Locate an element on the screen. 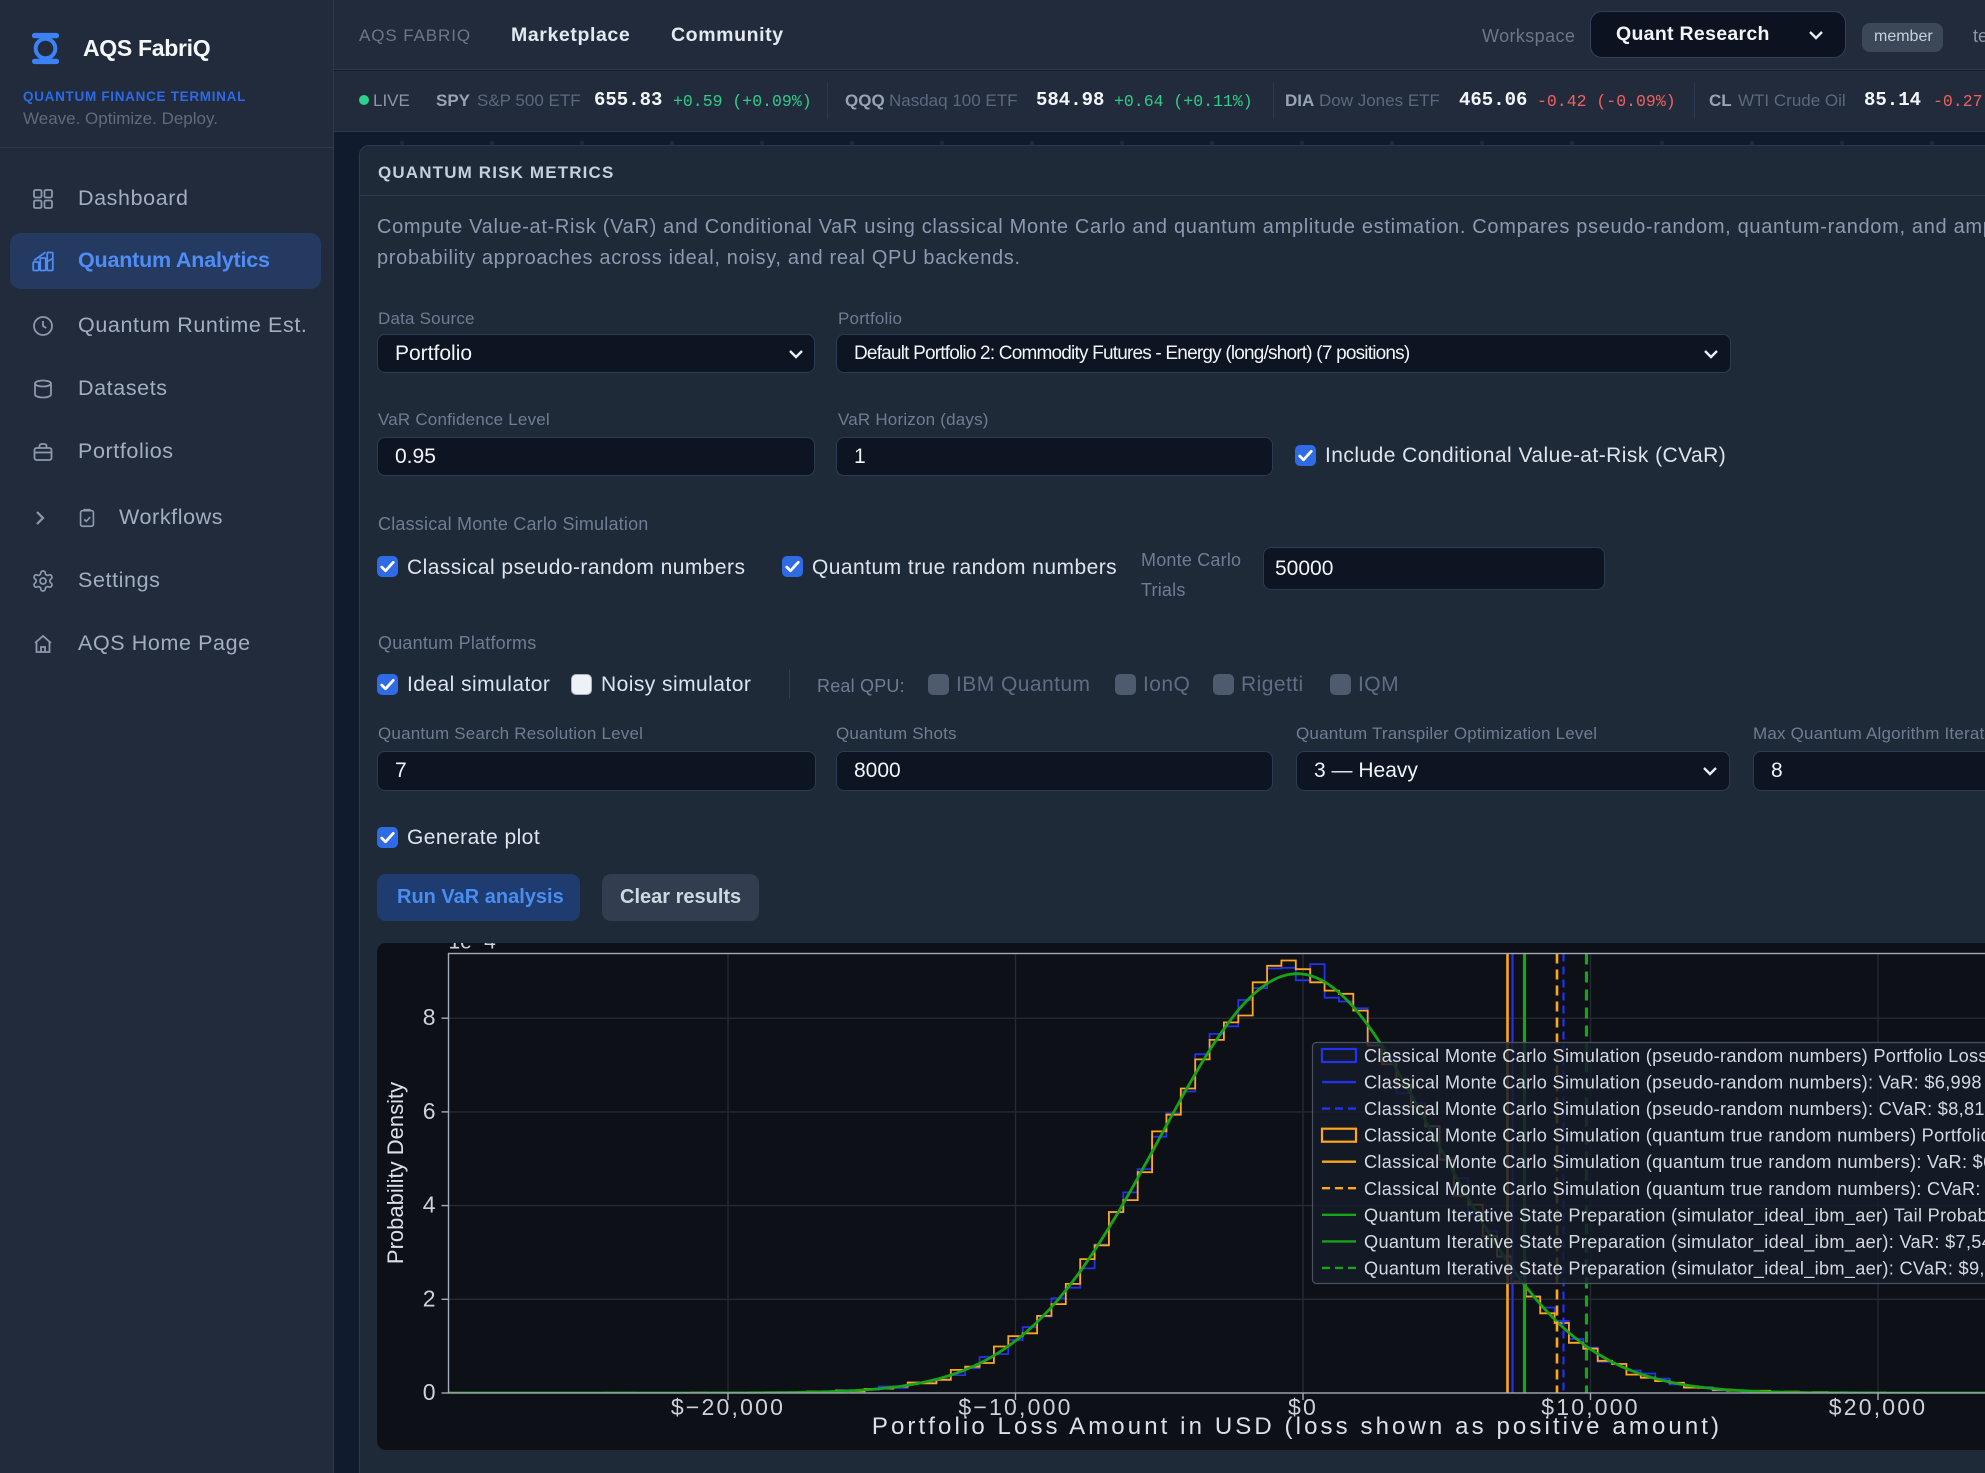 The width and height of the screenshot is (1985, 1473). svg-text: Probability Density is located at coordinates (395, 1173).